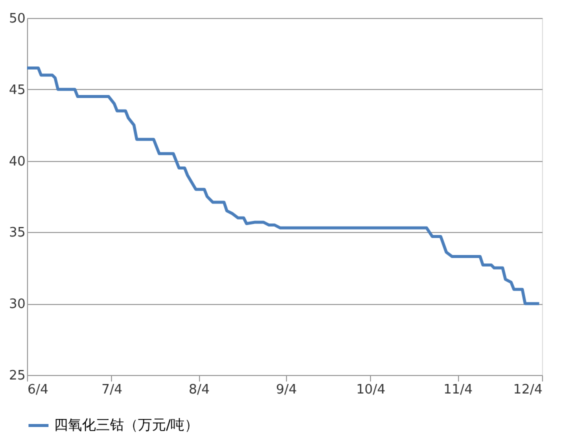  What do you see at coordinates (126, 426) in the screenshot?
I see `legend-label: 四氧化三钴（万元/吨）` at bounding box center [126, 426].